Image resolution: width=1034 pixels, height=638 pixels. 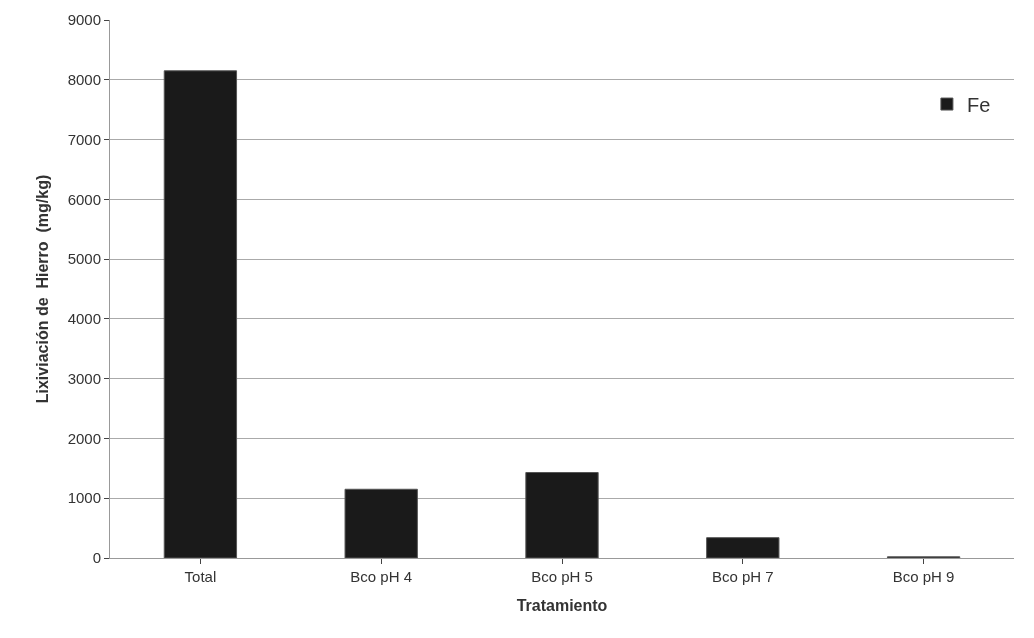 I want to click on x-tick-label: Bco pH 9, so click(x=923, y=576).